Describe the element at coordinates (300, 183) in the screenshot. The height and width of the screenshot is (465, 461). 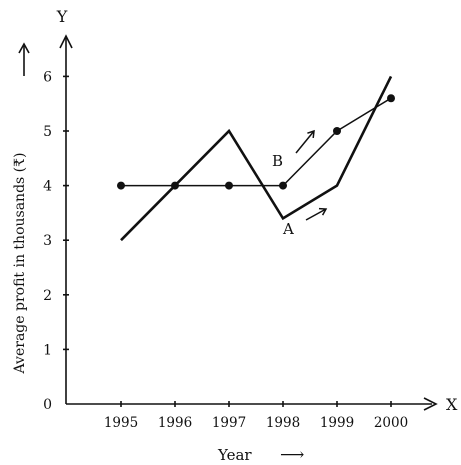
I see `series-labels: BA` at that location.